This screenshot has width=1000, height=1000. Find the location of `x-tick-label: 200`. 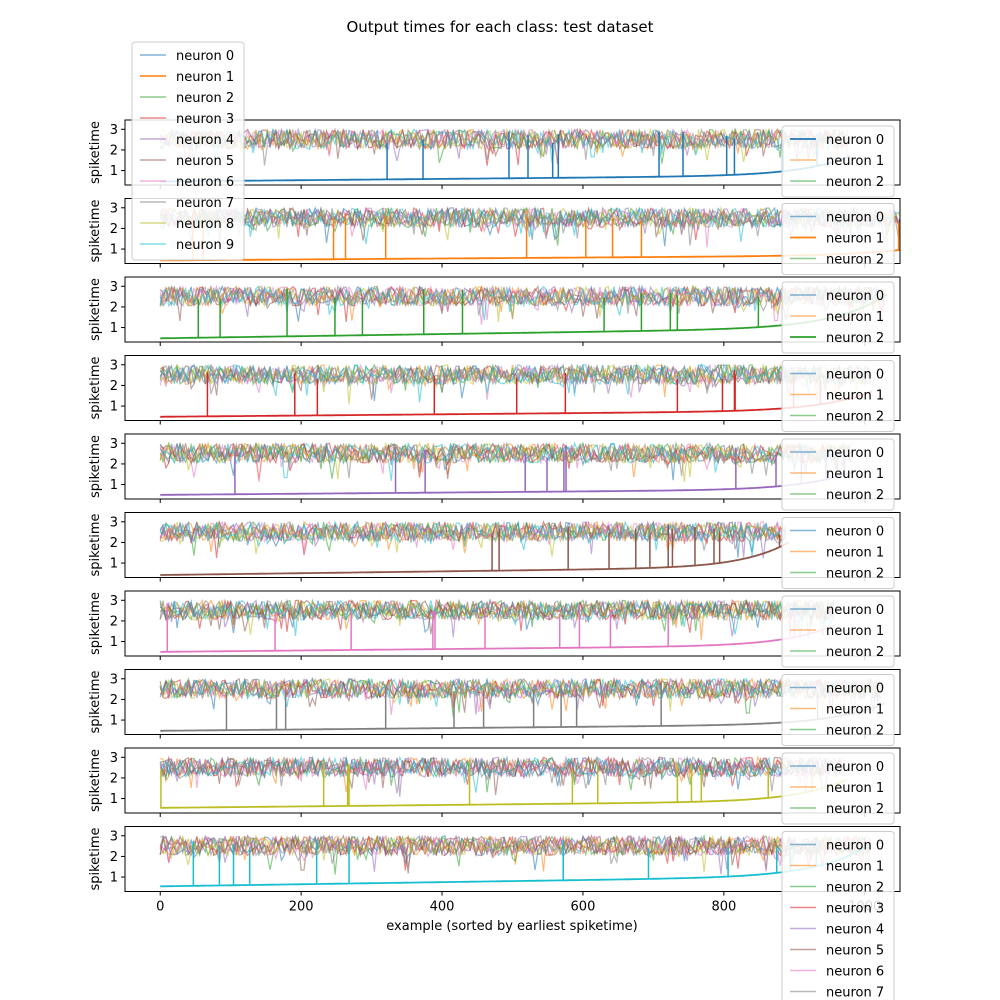

x-tick-label: 200 is located at coordinates (301, 907).